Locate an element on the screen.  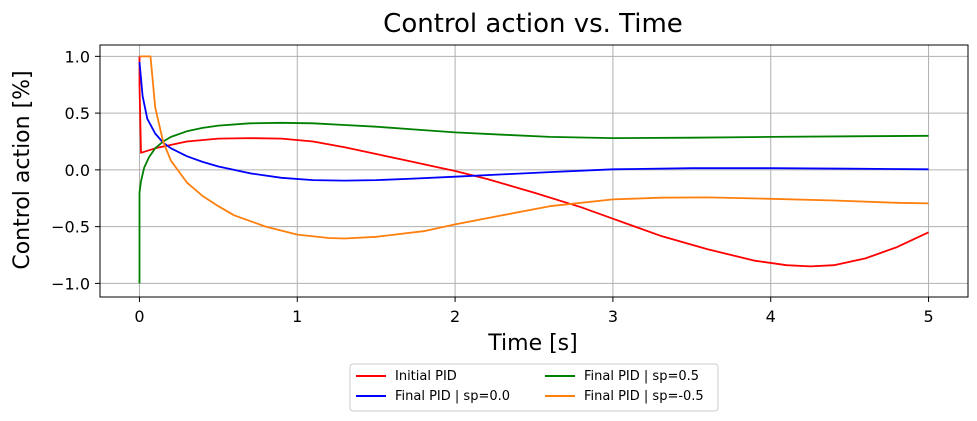
legend-label: Final PID | sp=0.0 is located at coordinates (452, 396).